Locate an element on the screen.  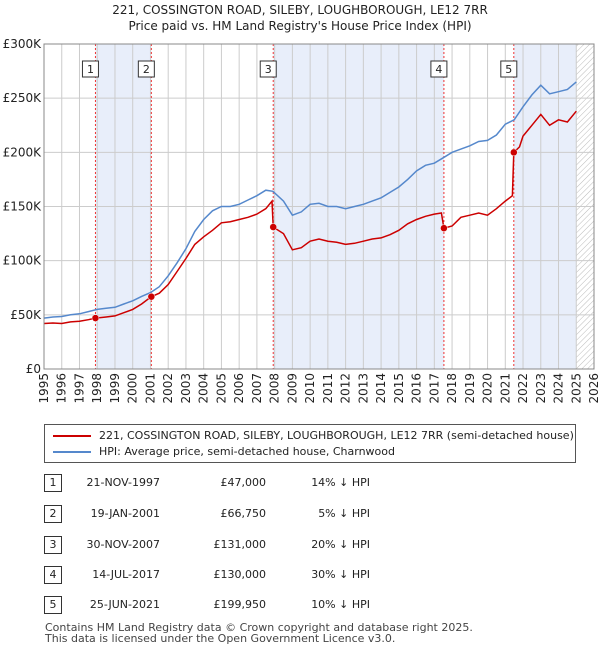
transaction-number: 4 is located at coordinates (53, 575).